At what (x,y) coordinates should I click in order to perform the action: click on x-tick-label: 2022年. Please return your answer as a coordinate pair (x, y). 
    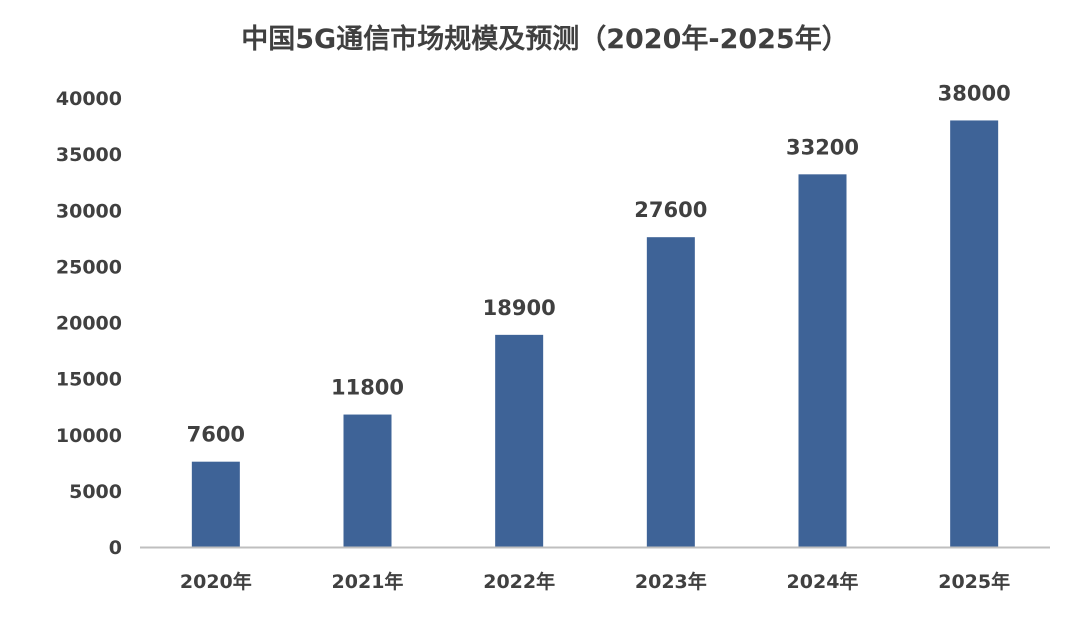
    Looking at the image, I should click on (519, 581).